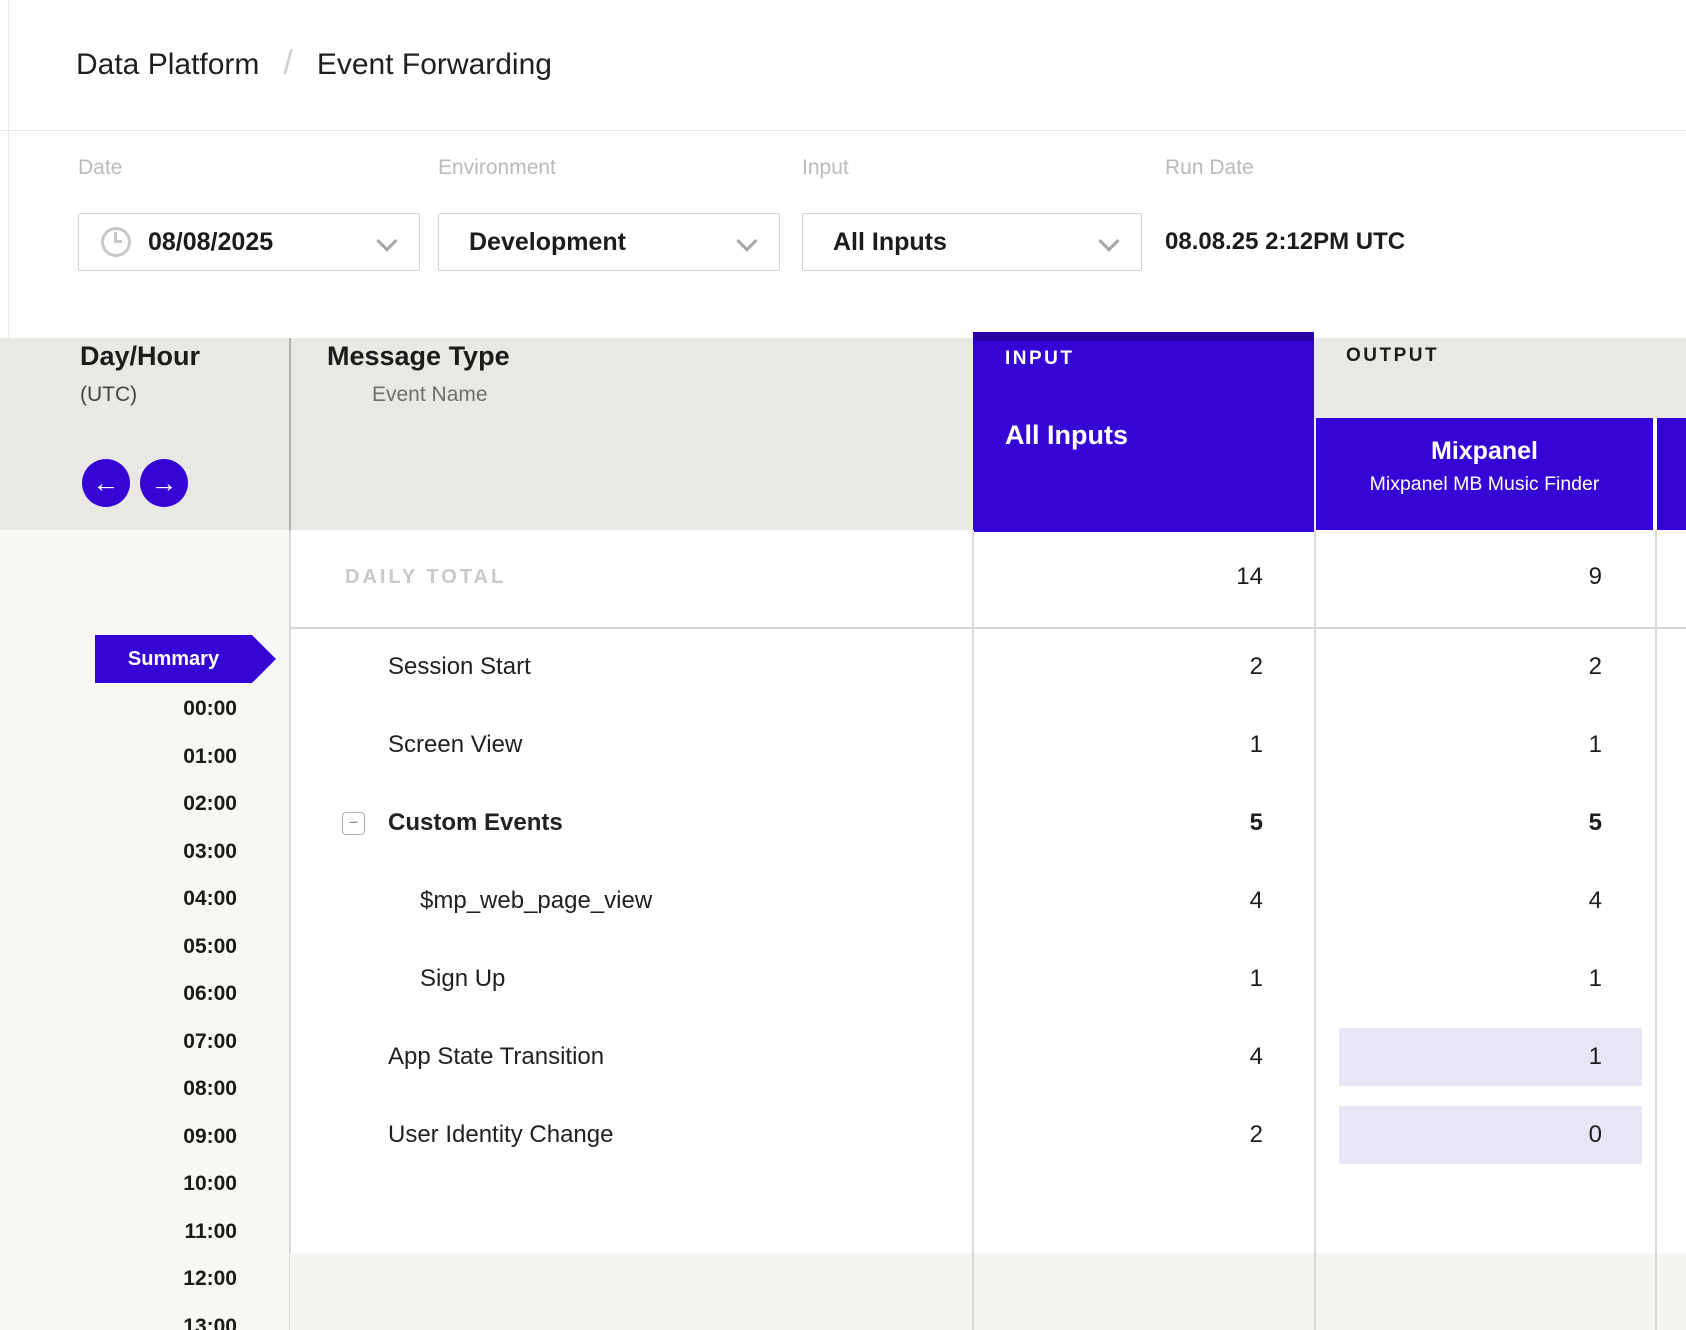 Image resolution: width=1686 pixels, height=1330 pixels. I want to click on mixpanel-column-header: Mixpanel Mixpanel MB Music Finder, so click(1484, 474).